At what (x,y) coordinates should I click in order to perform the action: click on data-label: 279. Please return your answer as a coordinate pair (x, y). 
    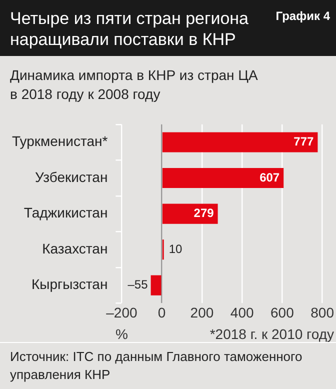
    Looking at the image, I should click on (204, 213).